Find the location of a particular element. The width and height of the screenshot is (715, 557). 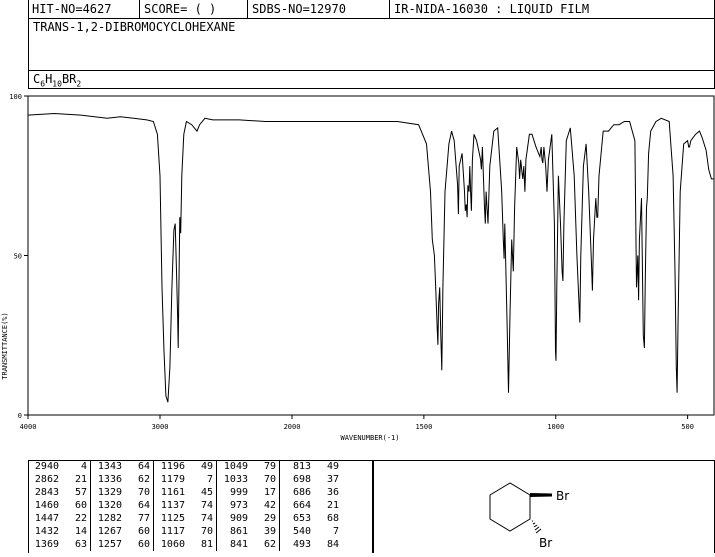

peak-wavenumber: 1460 is located at coordinates (46, 505).